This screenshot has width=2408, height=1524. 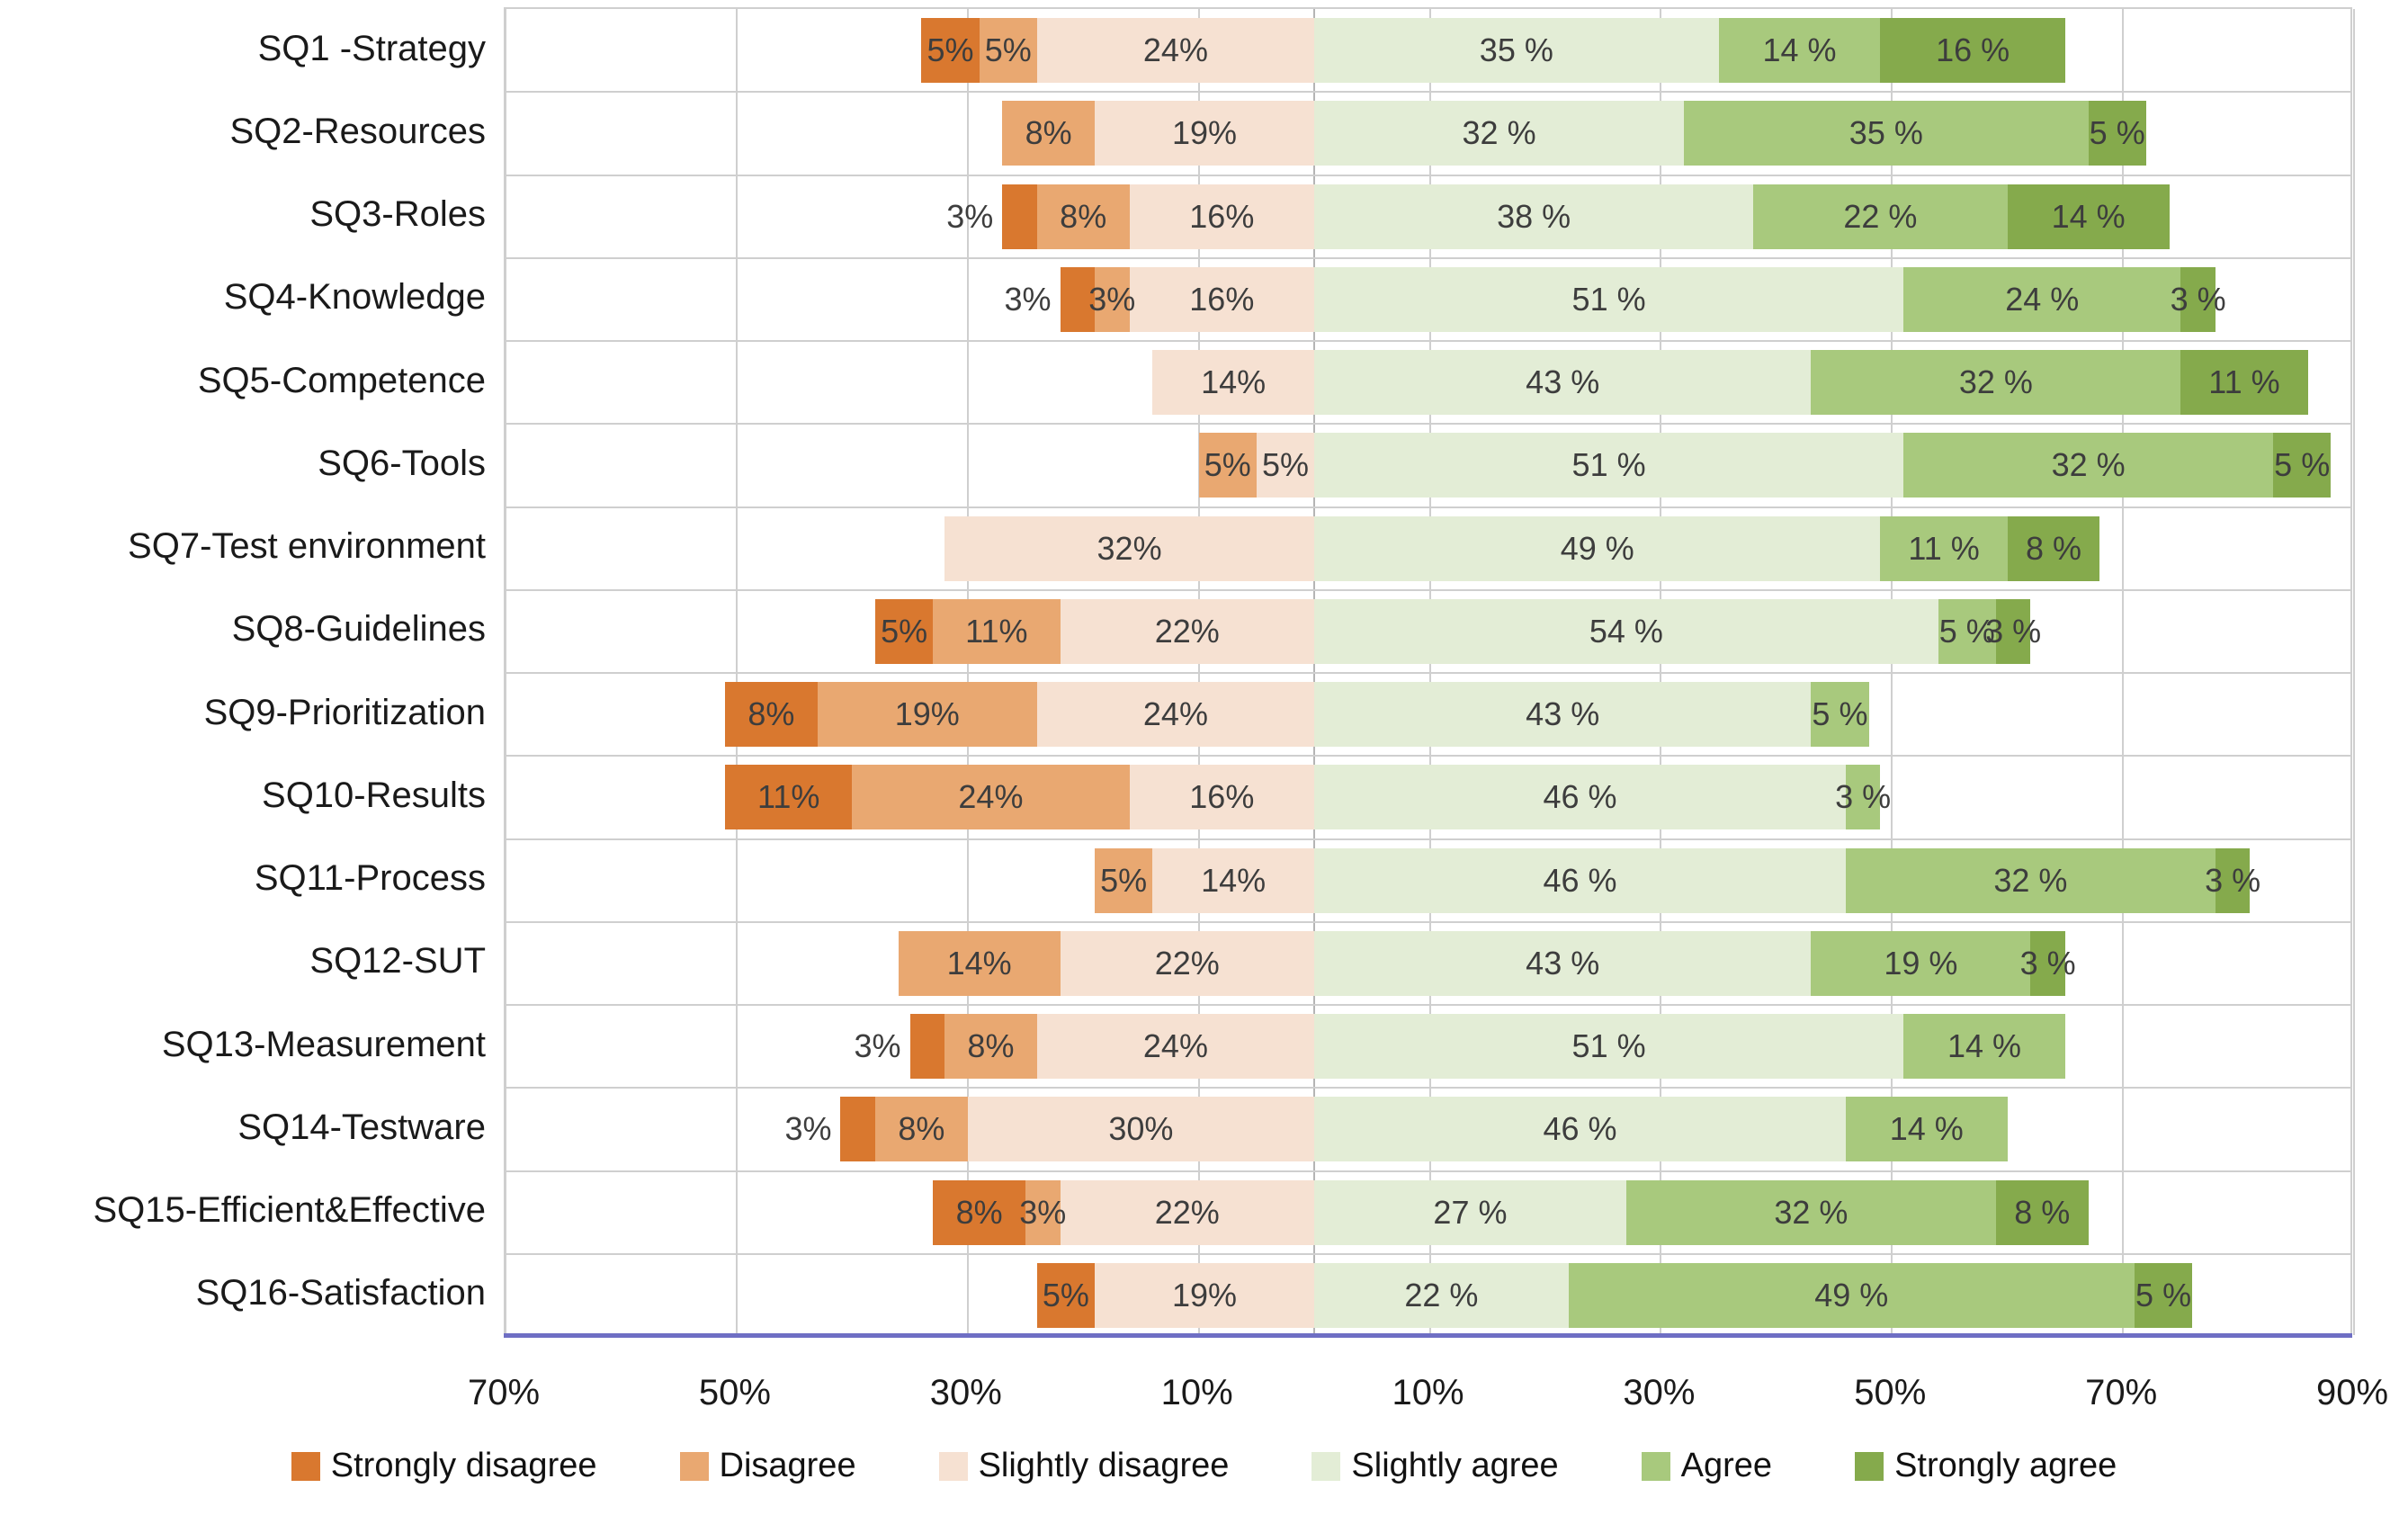 I want to click on segment-value-label: 11%, so click(x=788, y=797).